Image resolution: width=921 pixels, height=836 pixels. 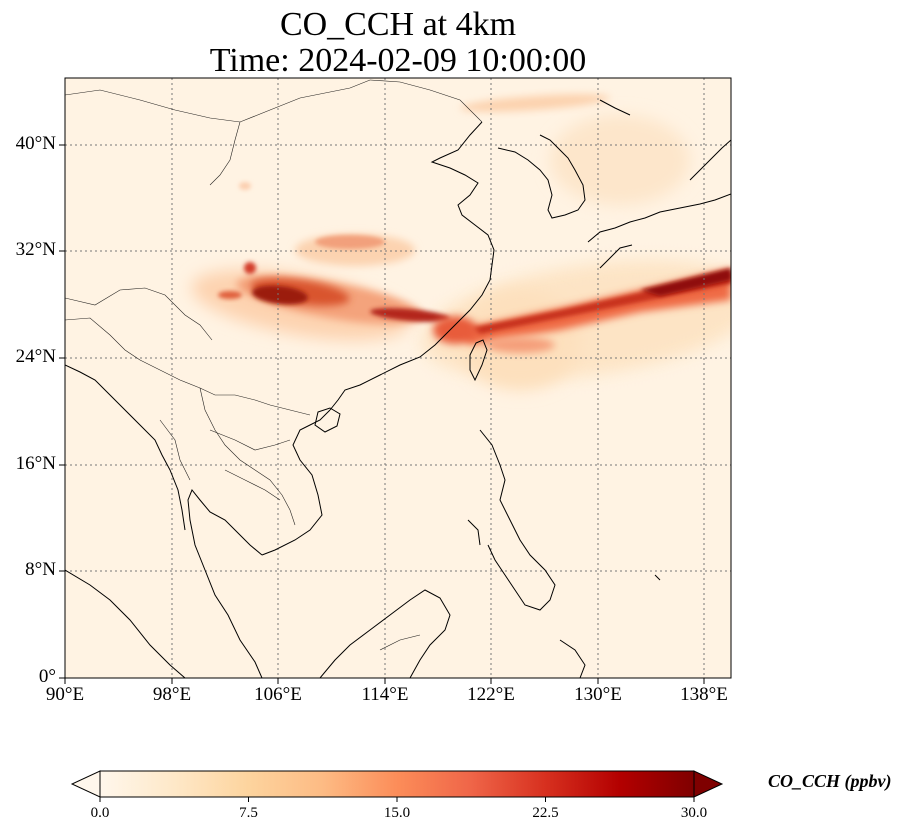 What do you see at coordinates (708, 784) in the screenshot?
I see `colorbar-extend-max` at bounding box center [708, 784].